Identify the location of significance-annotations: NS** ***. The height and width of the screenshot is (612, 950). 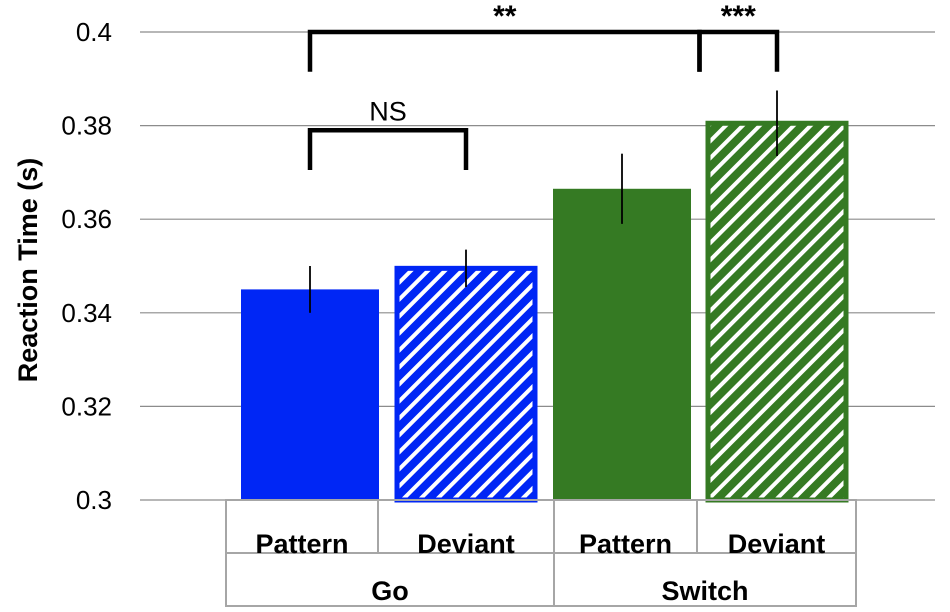
(543, 85).